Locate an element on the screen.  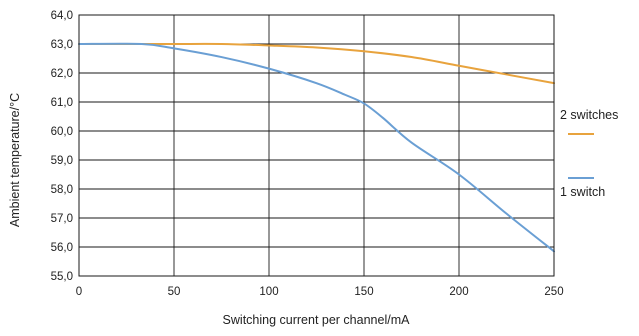
y-tick-label: 63,0 is located at coordinates (62, 45).